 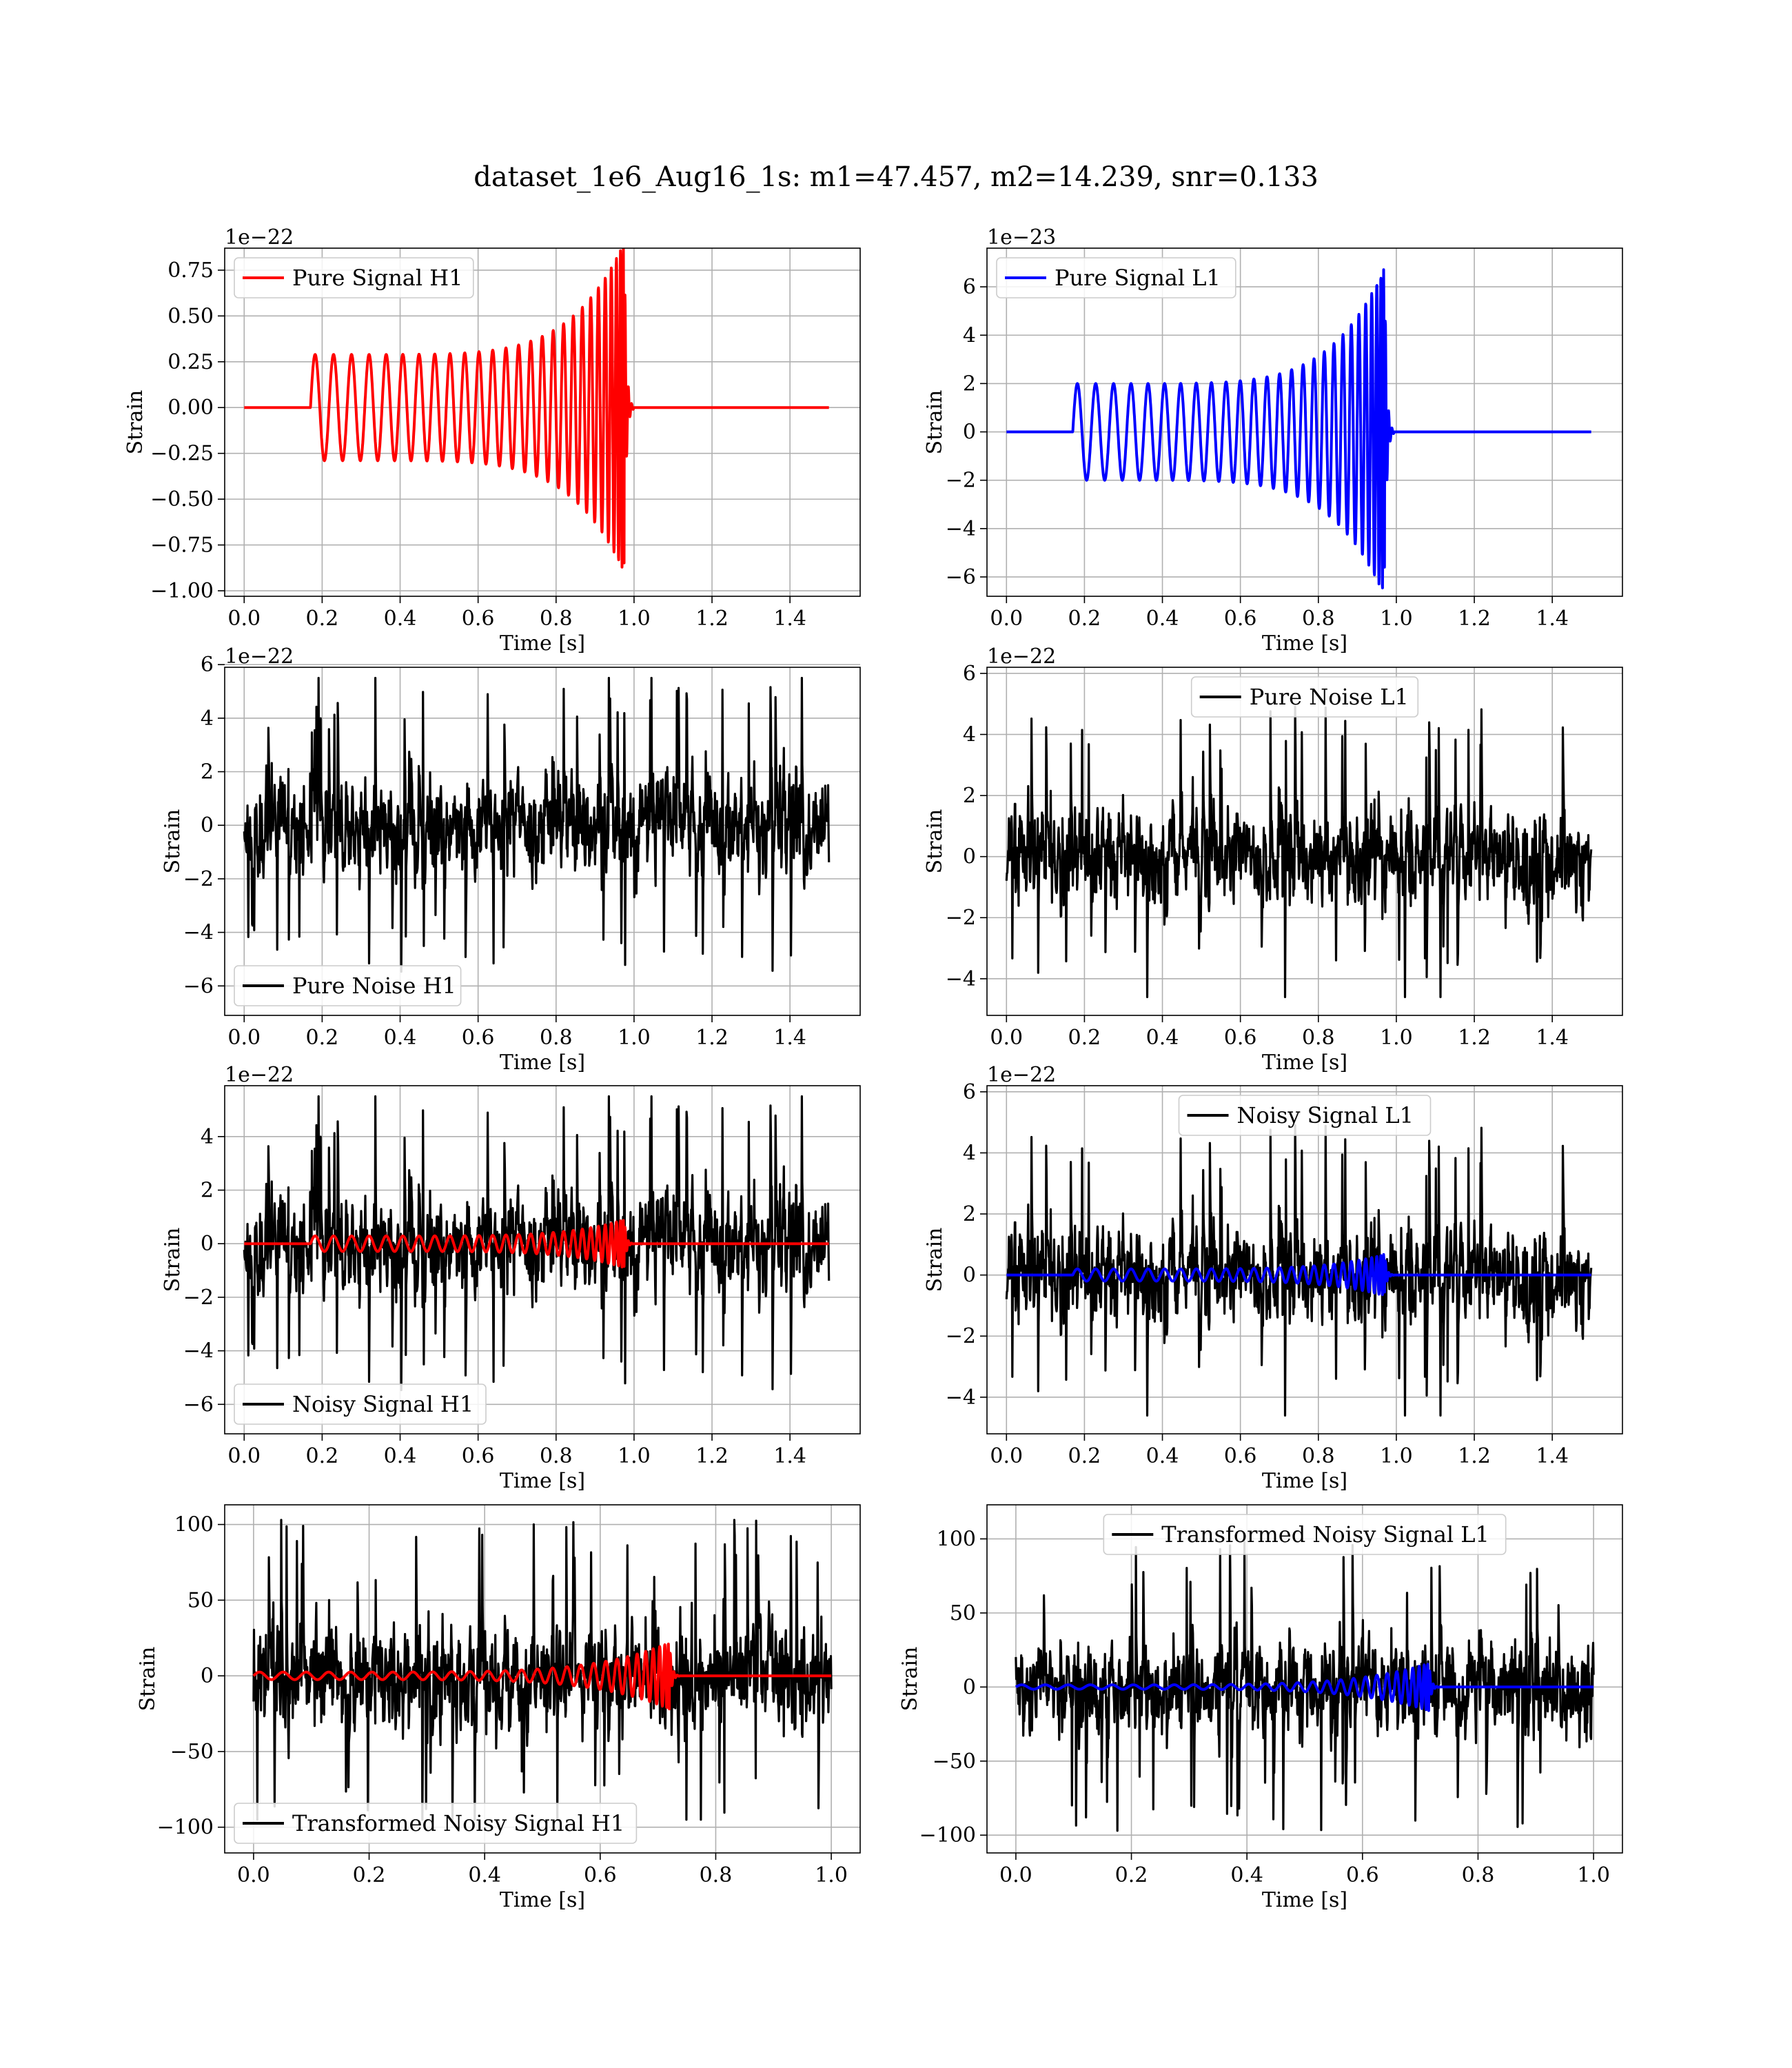 What do you see at coordinates (190, 362) in the screenshot?
I see `y-tick-label: 0.25` at bounding box center [190, 362].